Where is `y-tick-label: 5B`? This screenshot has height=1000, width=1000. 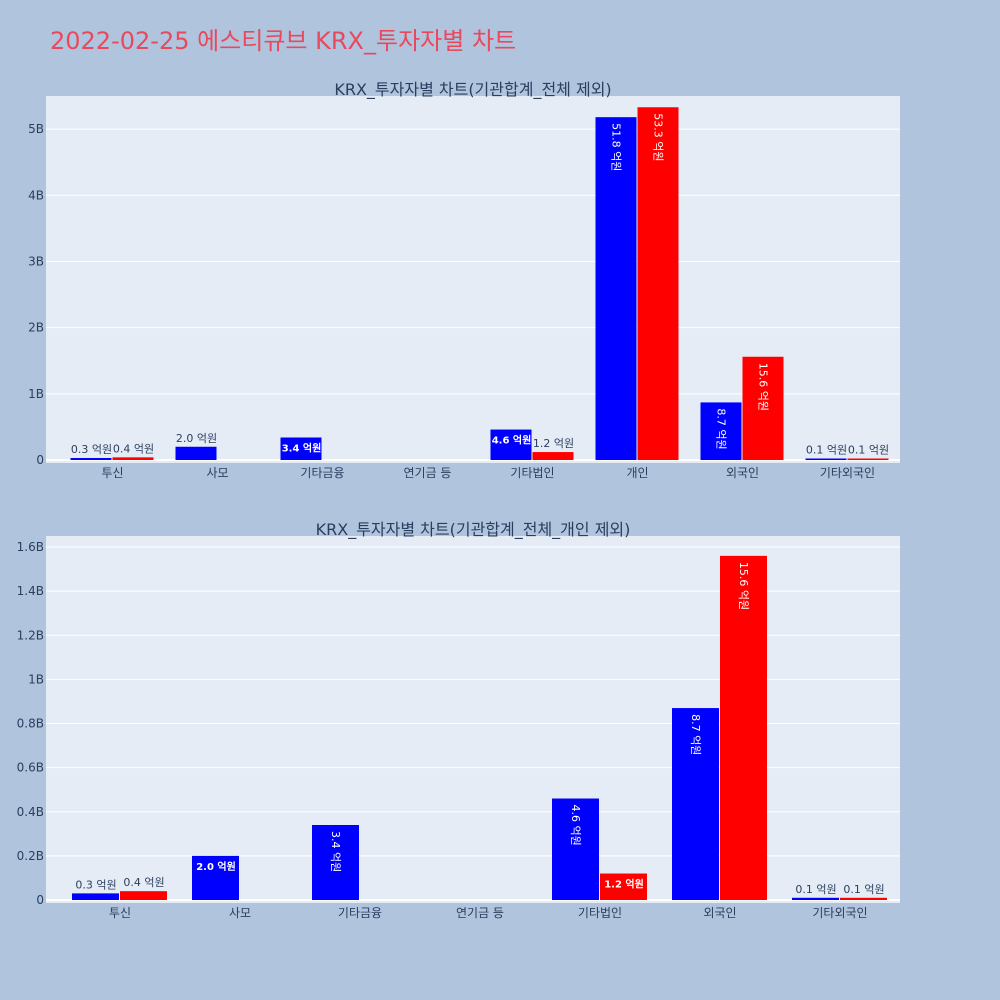 y-tick-label: 5B is located at coordinates (36, 129).